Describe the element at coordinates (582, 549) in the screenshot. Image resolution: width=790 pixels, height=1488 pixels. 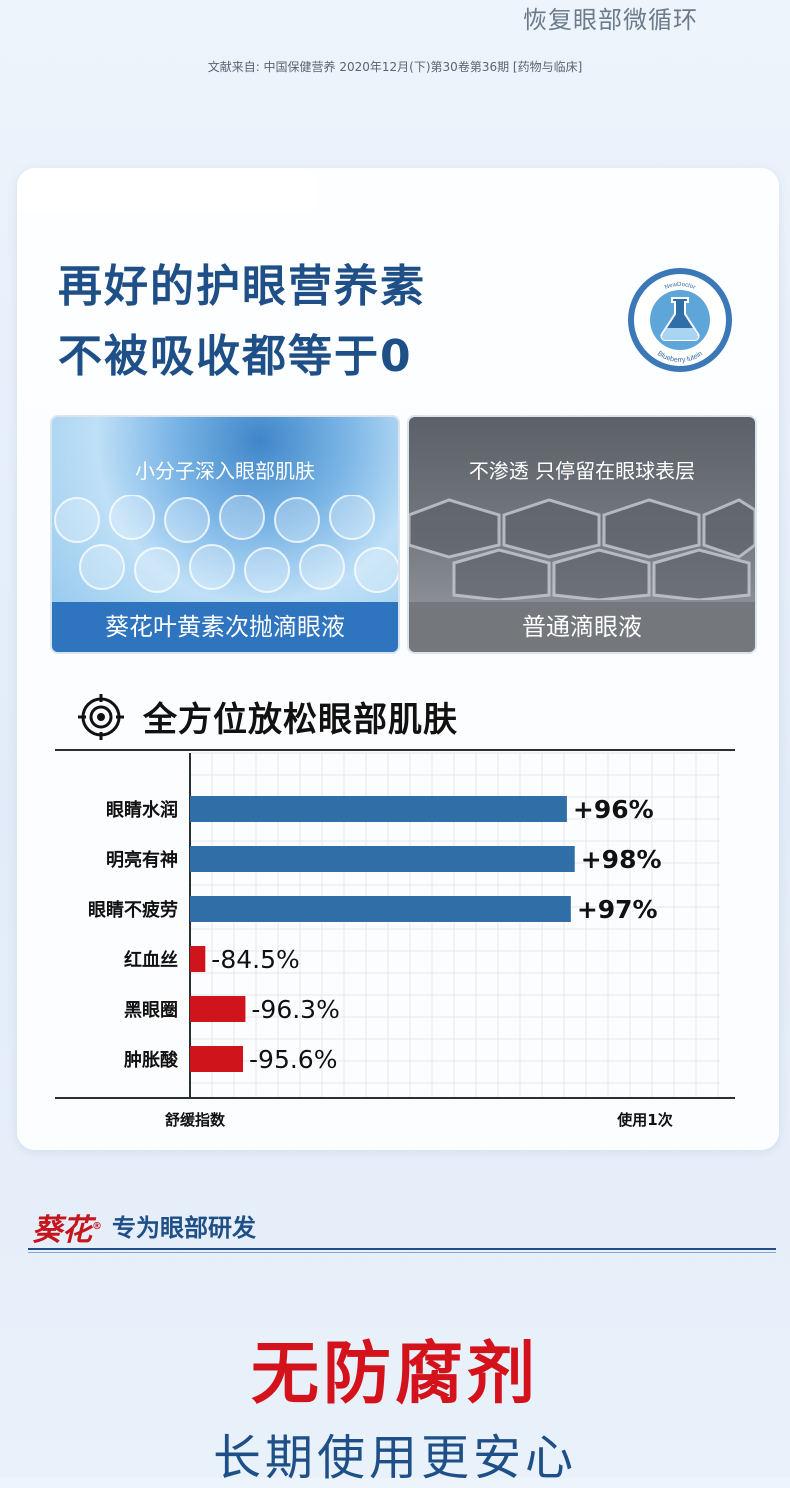
I see `skin-surface-illustration` at that location.